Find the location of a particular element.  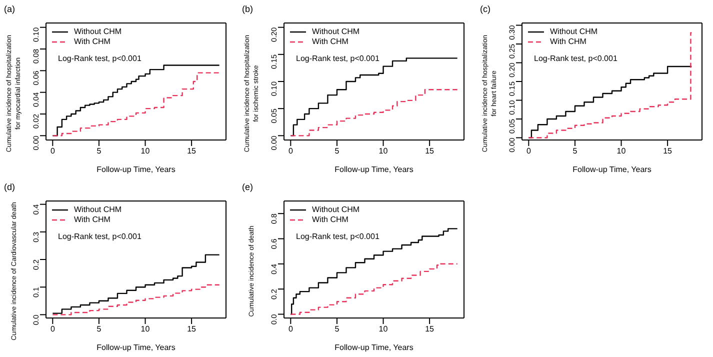

chart-title: (e) is located at coordinates (247, 187).